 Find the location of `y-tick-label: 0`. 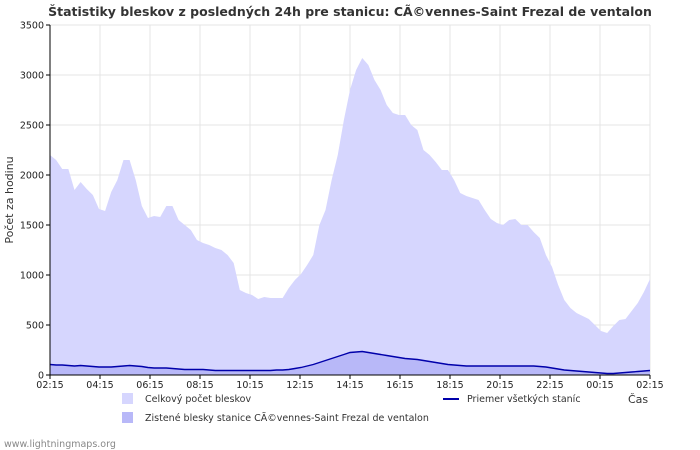

y-tick-label: 0 is located at coordinates (41, 376).